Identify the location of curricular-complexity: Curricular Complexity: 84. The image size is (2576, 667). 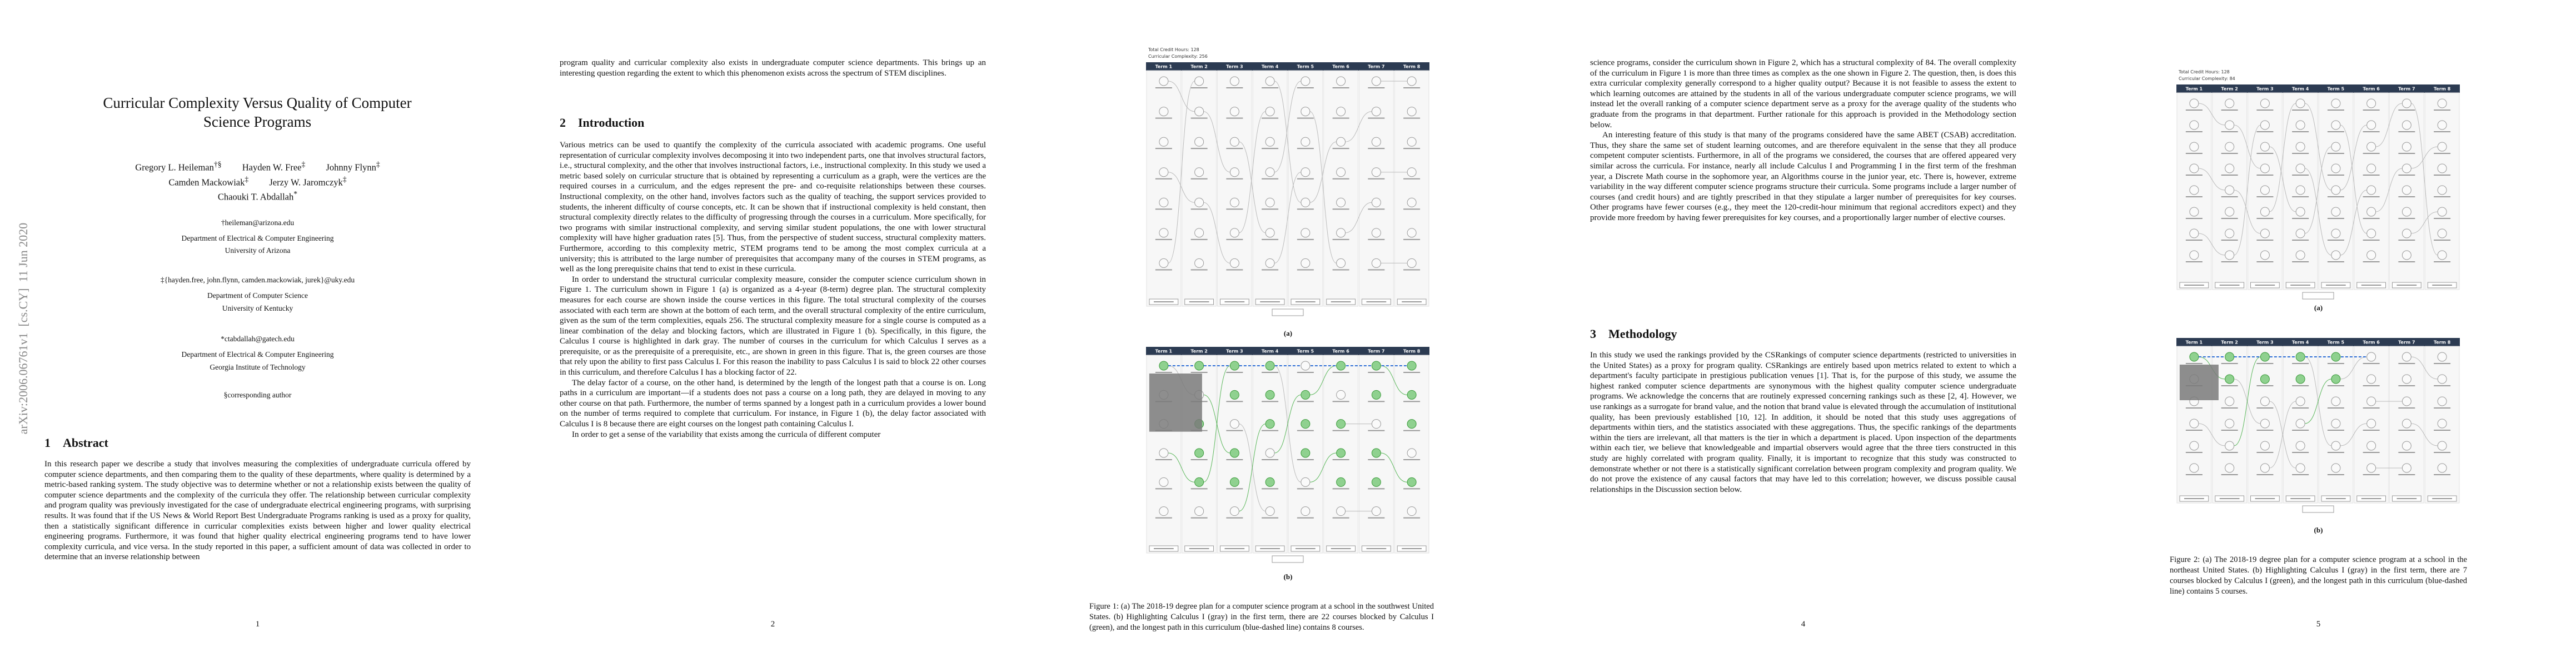
(2207, 78).